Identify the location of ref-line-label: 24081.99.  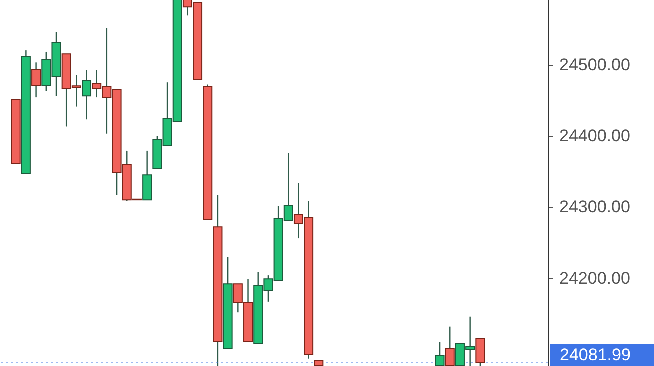
(595, 354).